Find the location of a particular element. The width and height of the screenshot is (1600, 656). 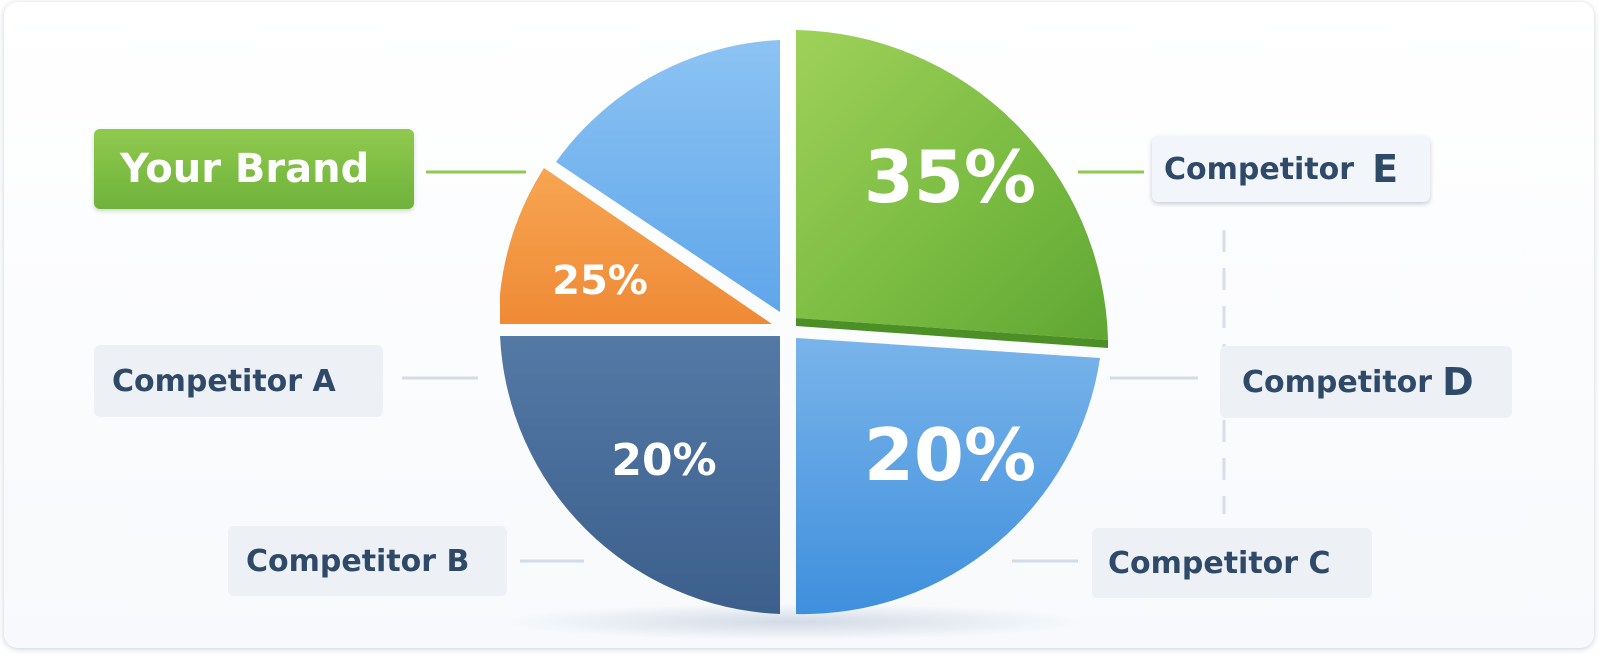

pie-slice-competitor-c is located at coordinates (948, 476).